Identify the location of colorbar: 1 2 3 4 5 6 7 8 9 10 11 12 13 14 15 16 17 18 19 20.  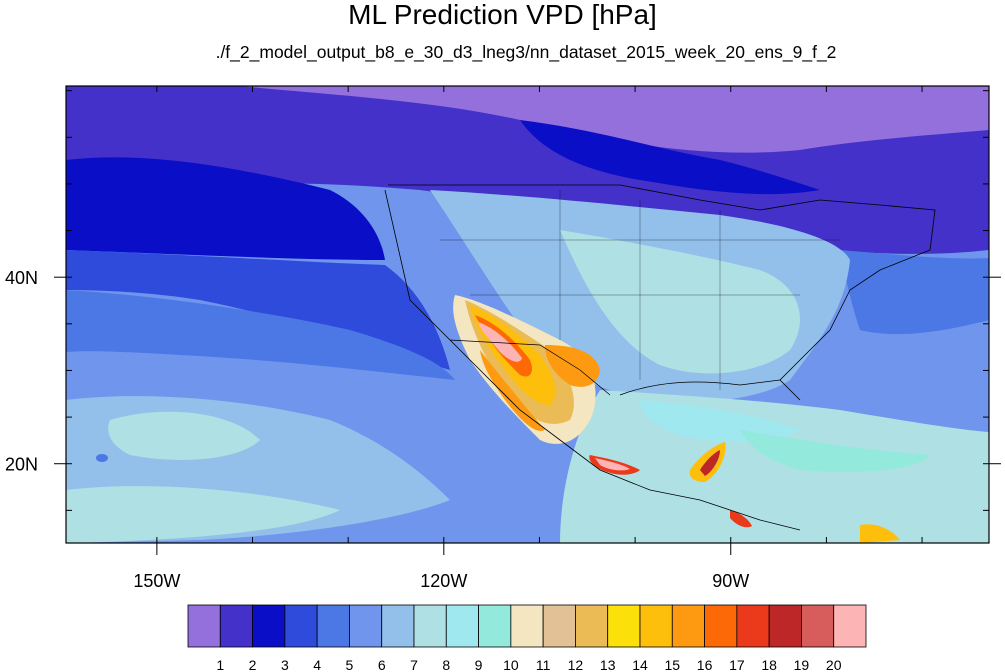
(527, 638).